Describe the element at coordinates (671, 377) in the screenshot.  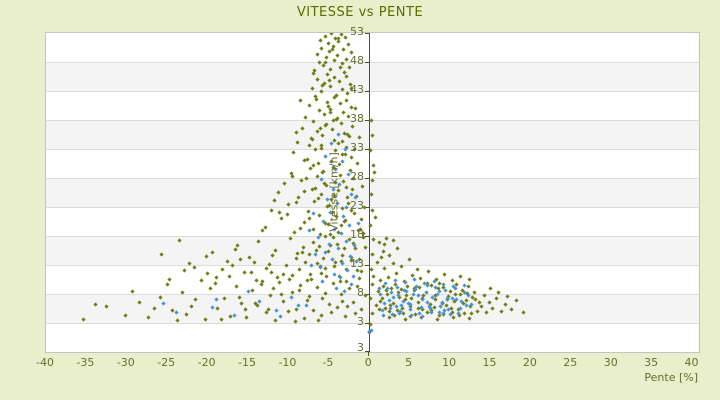
I see `x-axis-title: Pente [%]` at that location.